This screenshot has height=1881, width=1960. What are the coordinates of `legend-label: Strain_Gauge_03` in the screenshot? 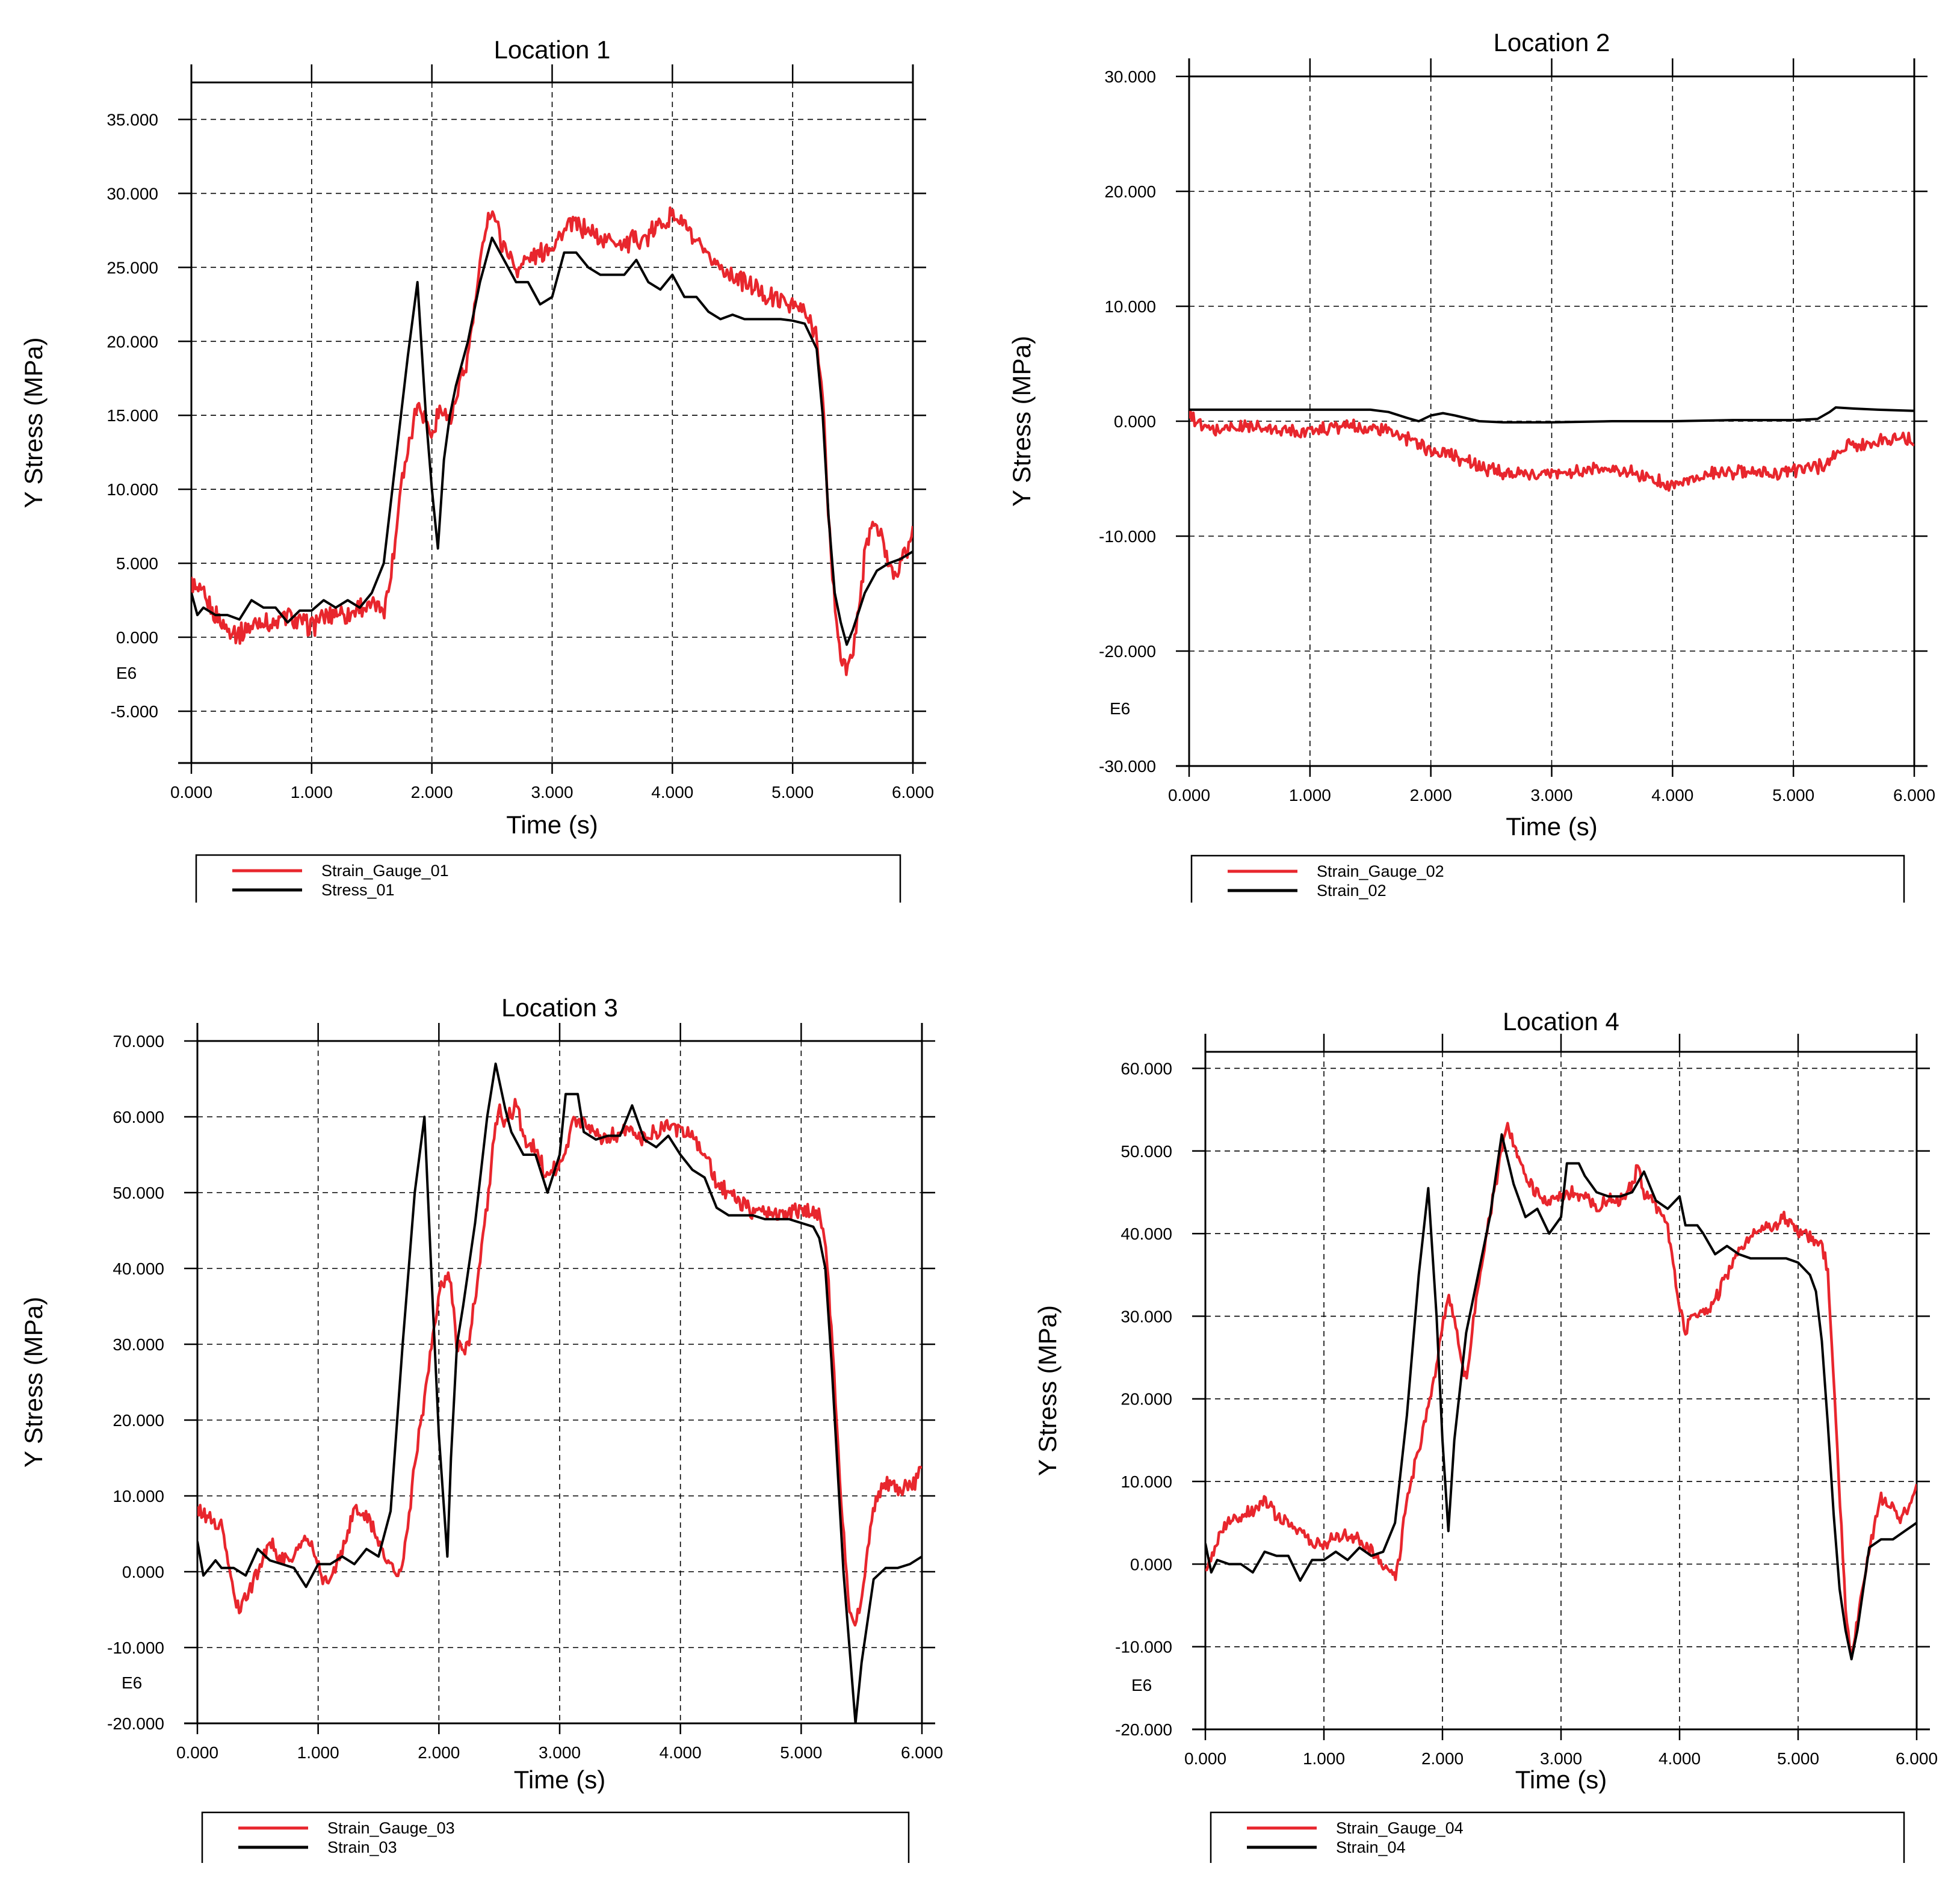 It's located at (391, 1828).